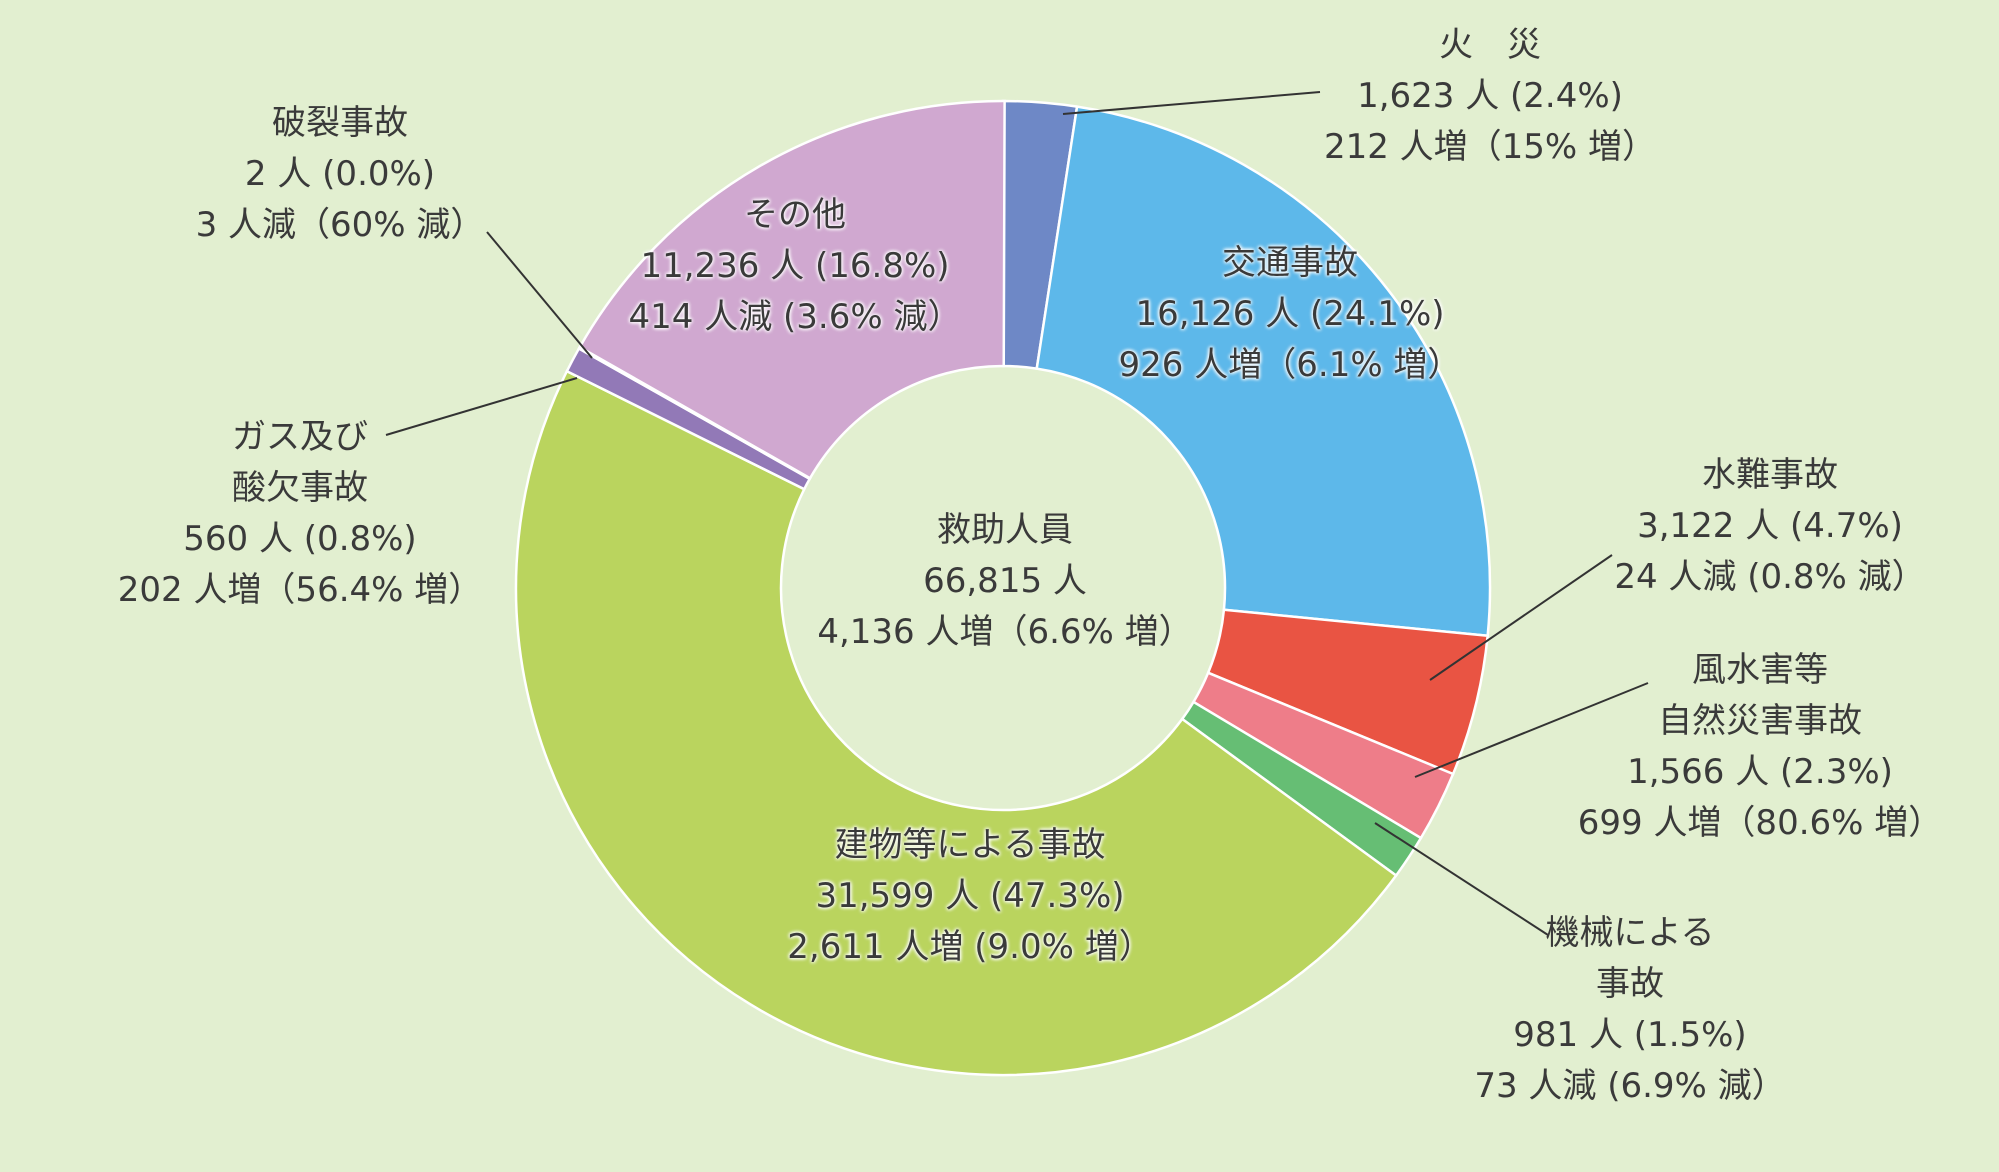 The image size is (1999, 1172). Describe the element at coordinates (1760, 772) in the screenshot. I see `label-natural-count: 1,566 人 (2.3%)` at that location.